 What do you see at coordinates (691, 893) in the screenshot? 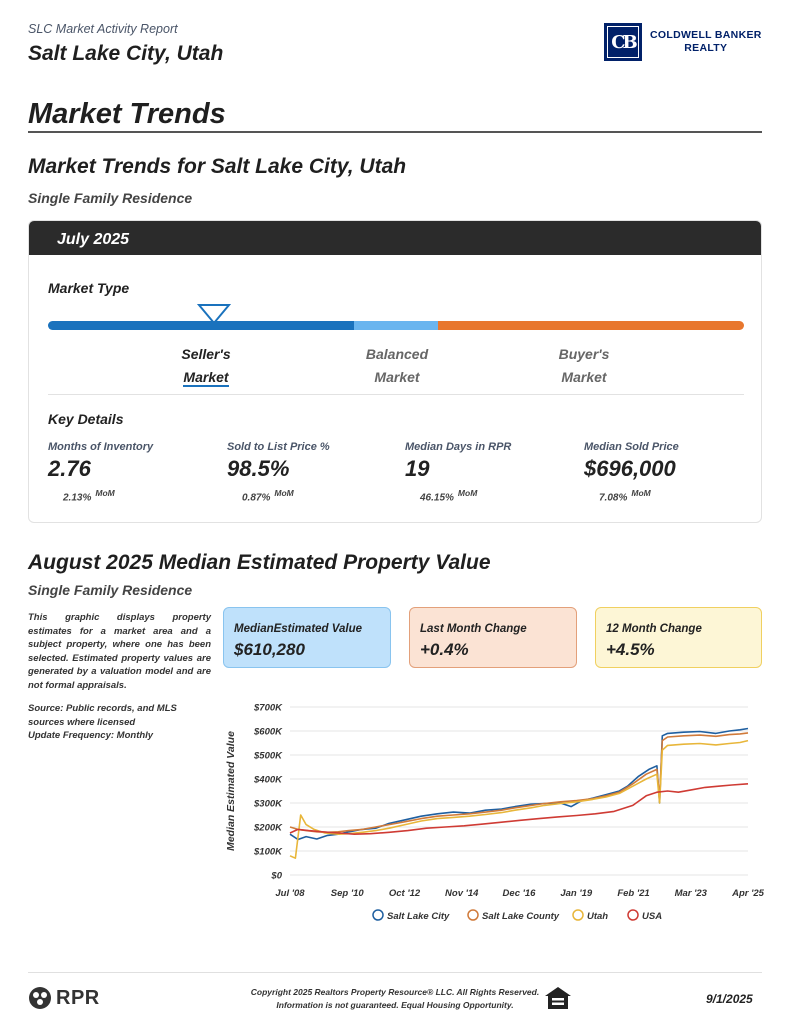
I see `x-tick-label: Mar '23` at bounding box center [691, 893].